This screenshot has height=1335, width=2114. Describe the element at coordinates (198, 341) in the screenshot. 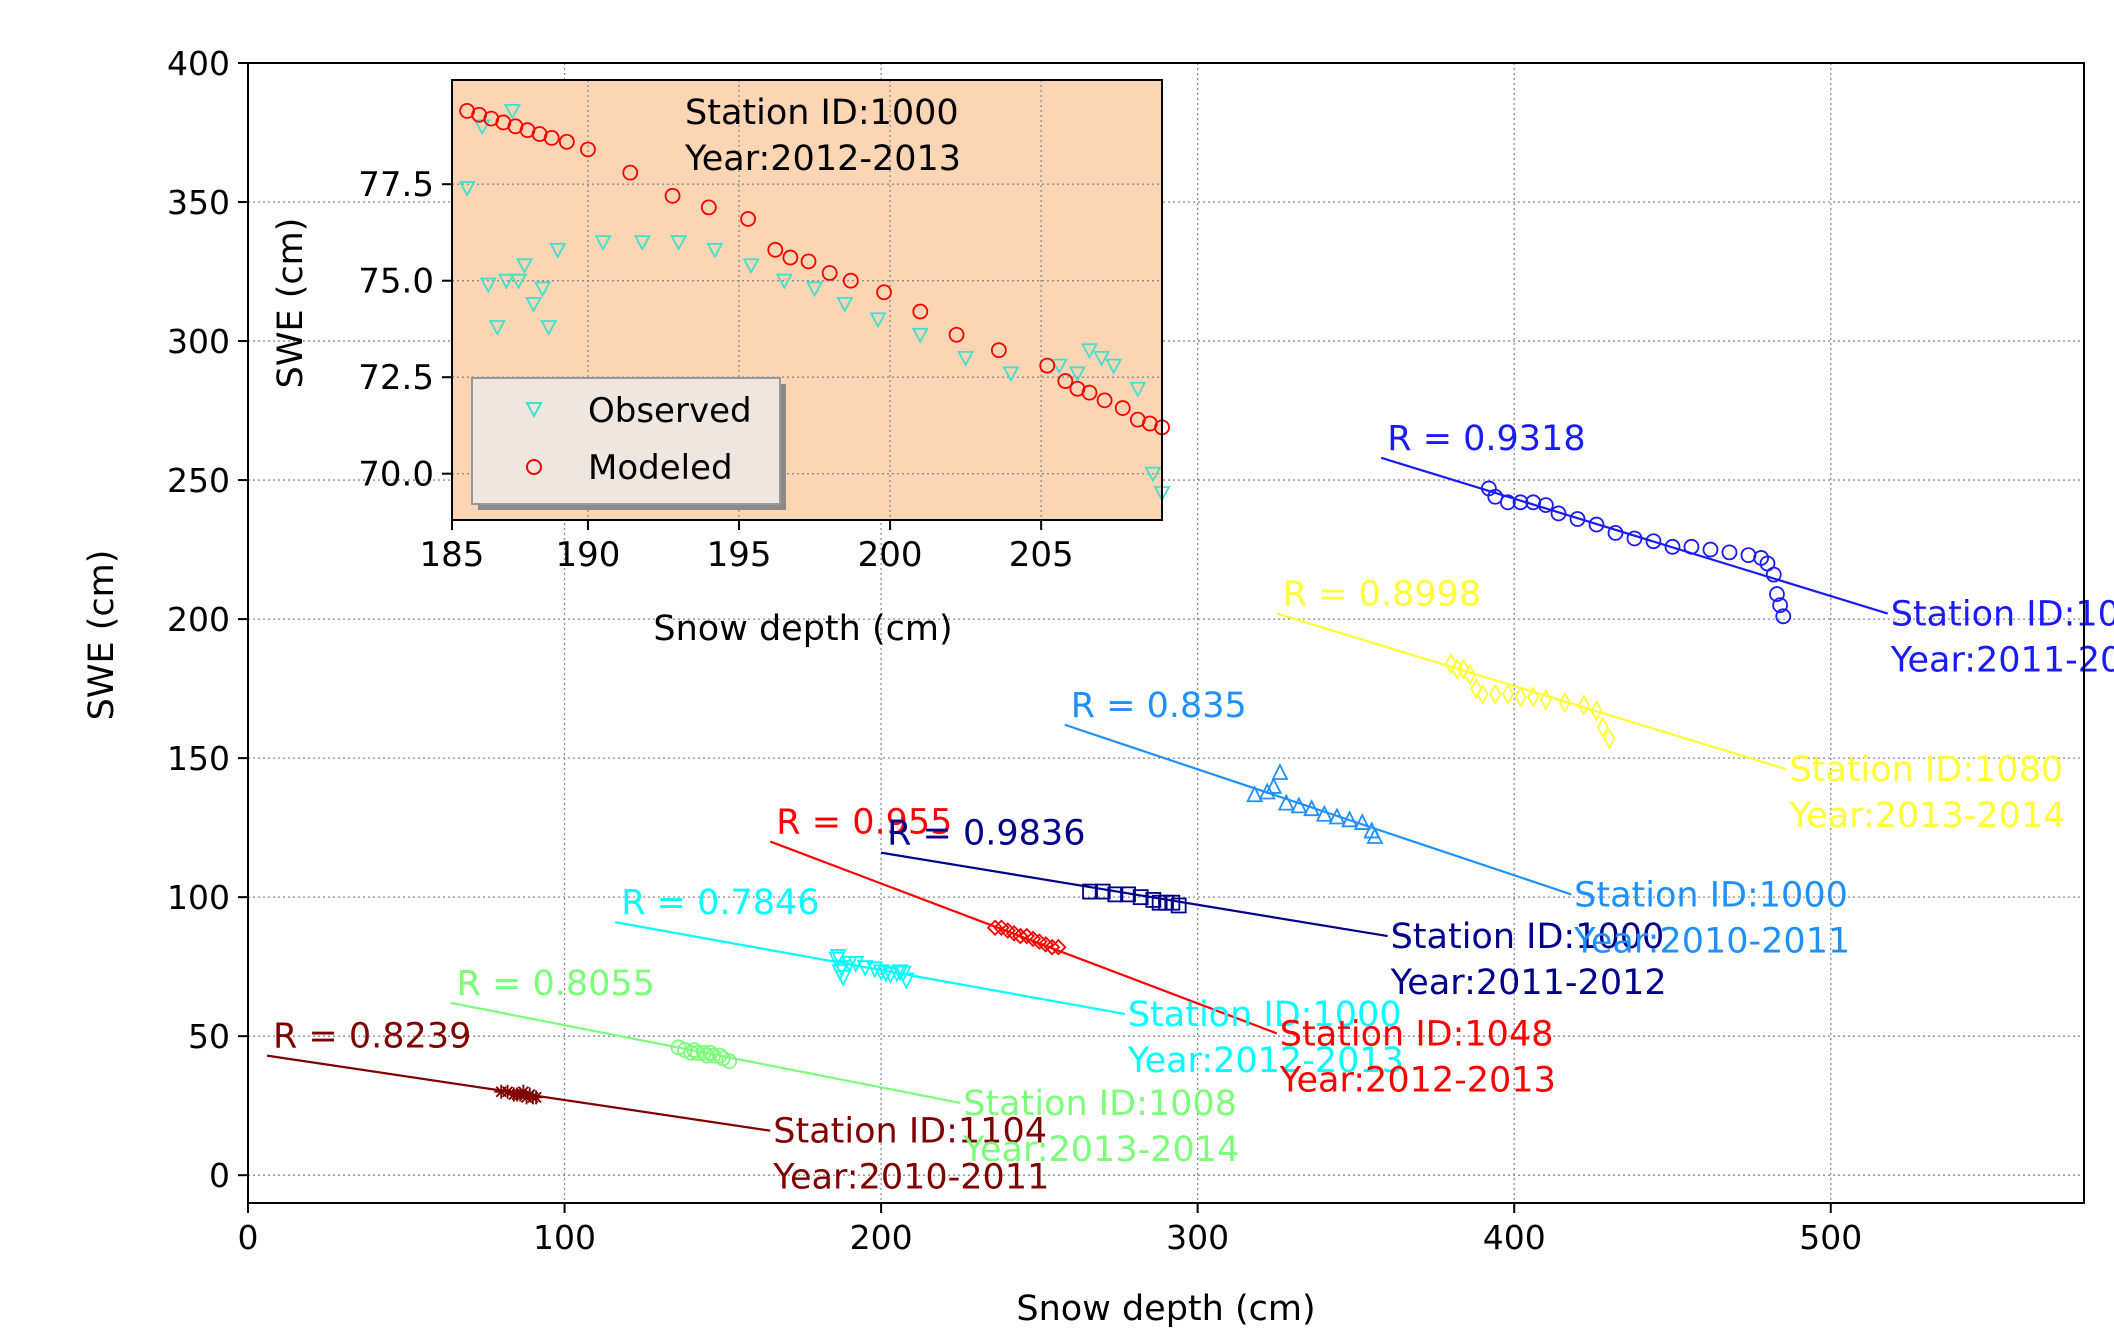

I see `main-y-tick-label: 300` at that location.